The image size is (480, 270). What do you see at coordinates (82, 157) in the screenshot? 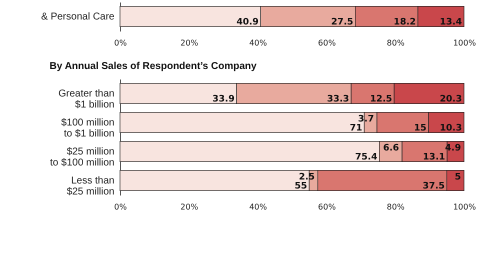
I see `y-tick-label: $25 million to $100 million` at bounding box center [82, 157].